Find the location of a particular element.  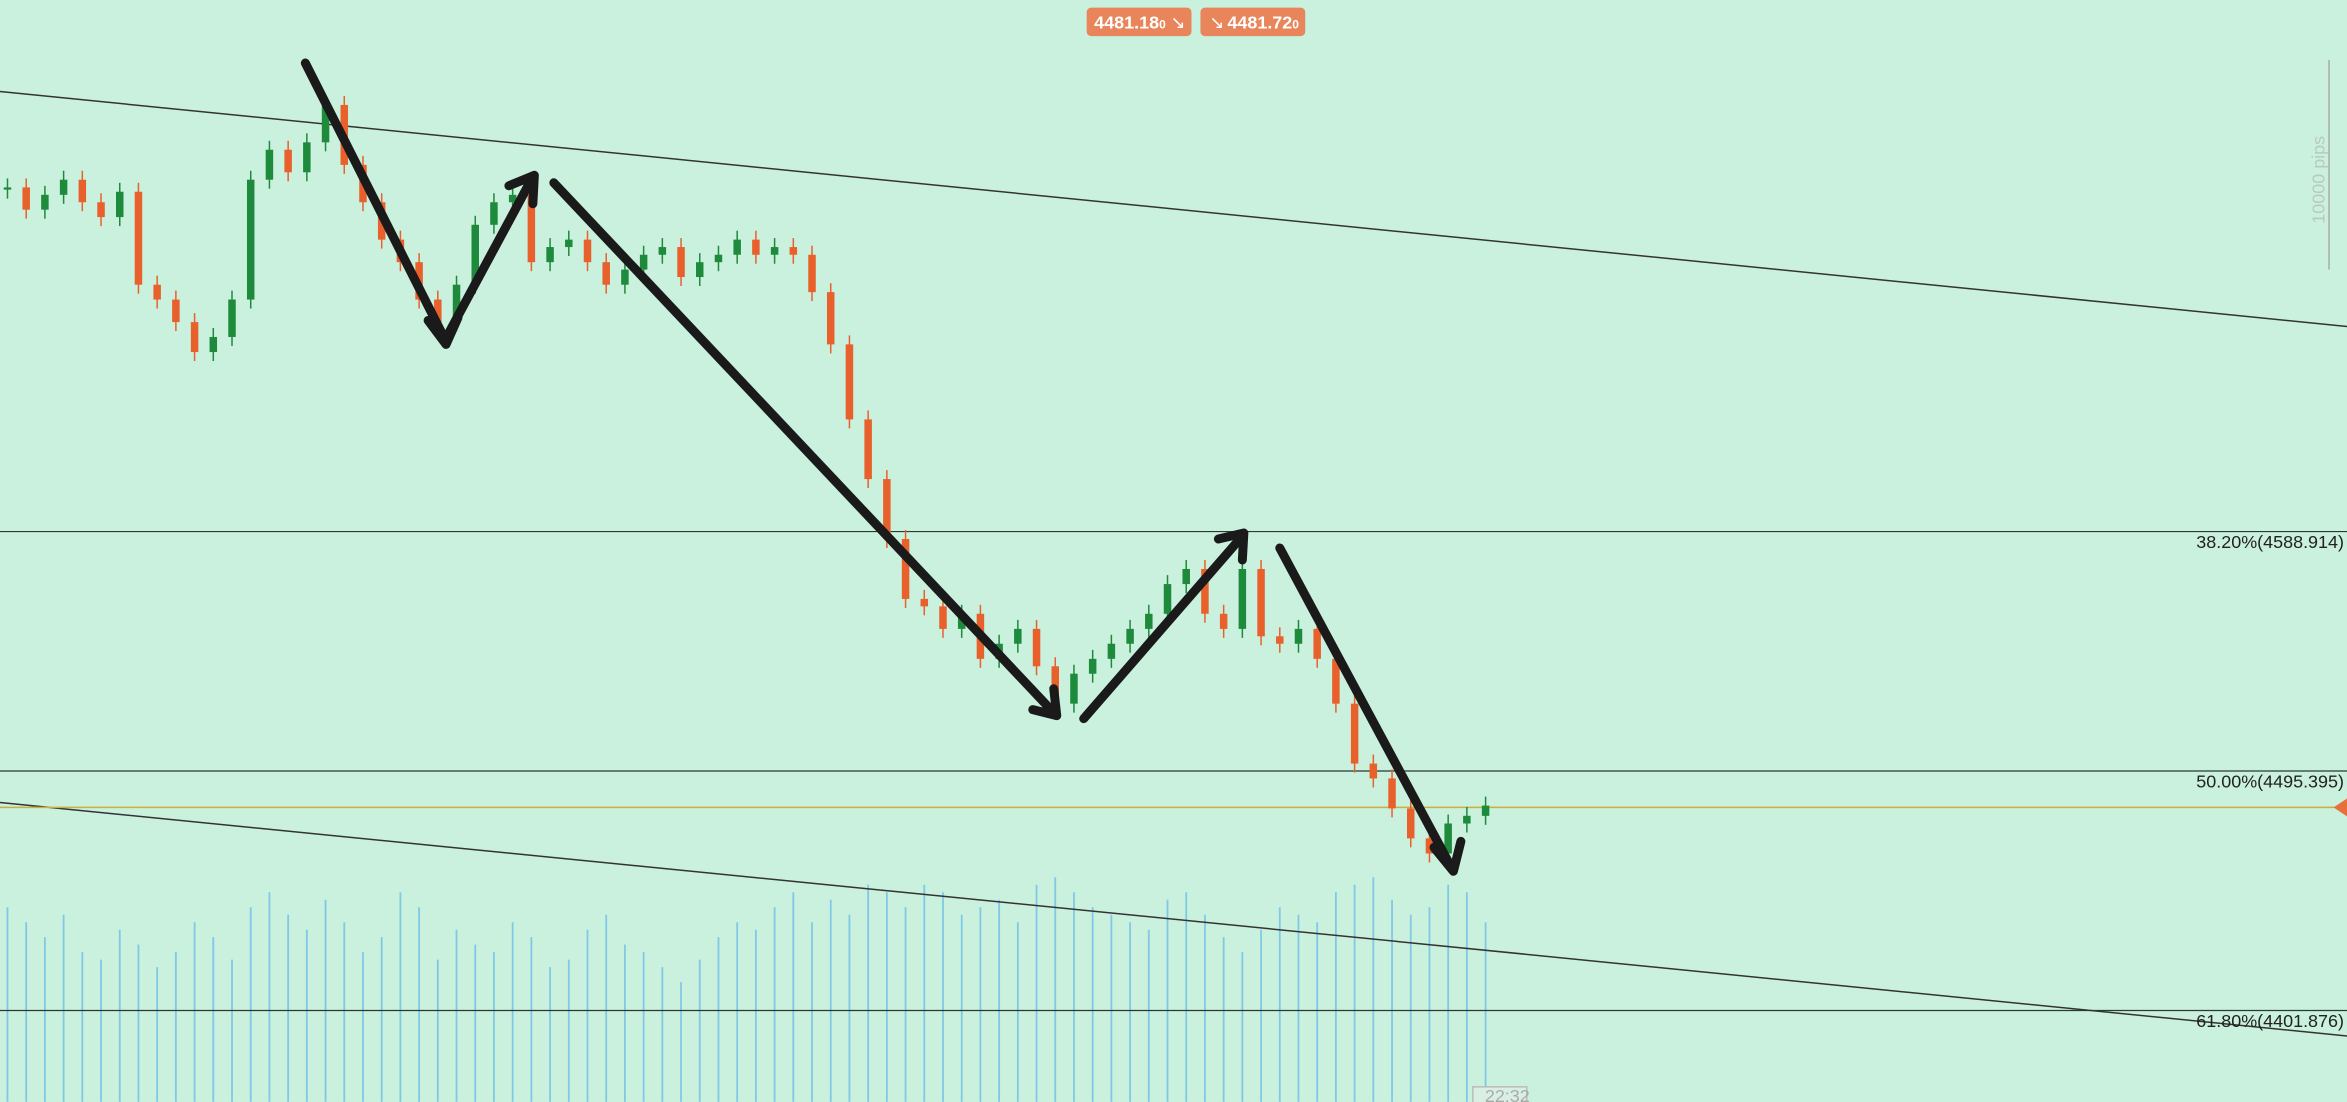

bid-price: 4481.180 is located at coordinates (1130, 23).